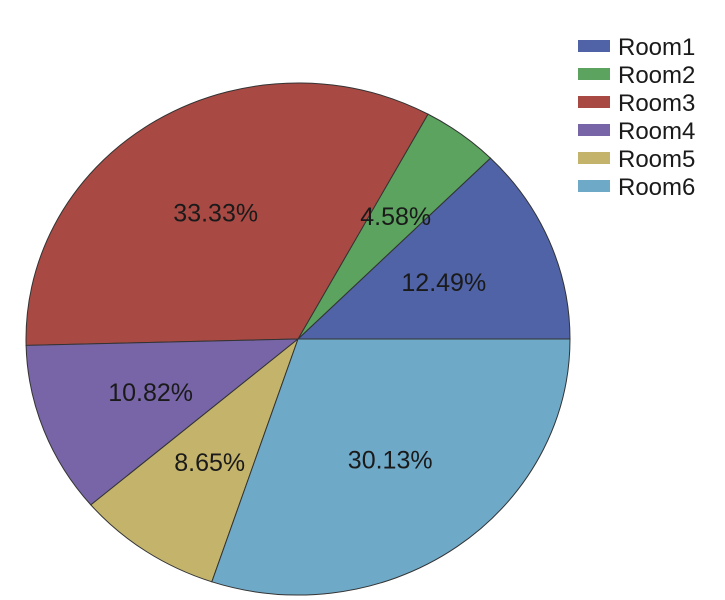  I want to click on slice-label-room6: 30.13%, so click(390, 461).